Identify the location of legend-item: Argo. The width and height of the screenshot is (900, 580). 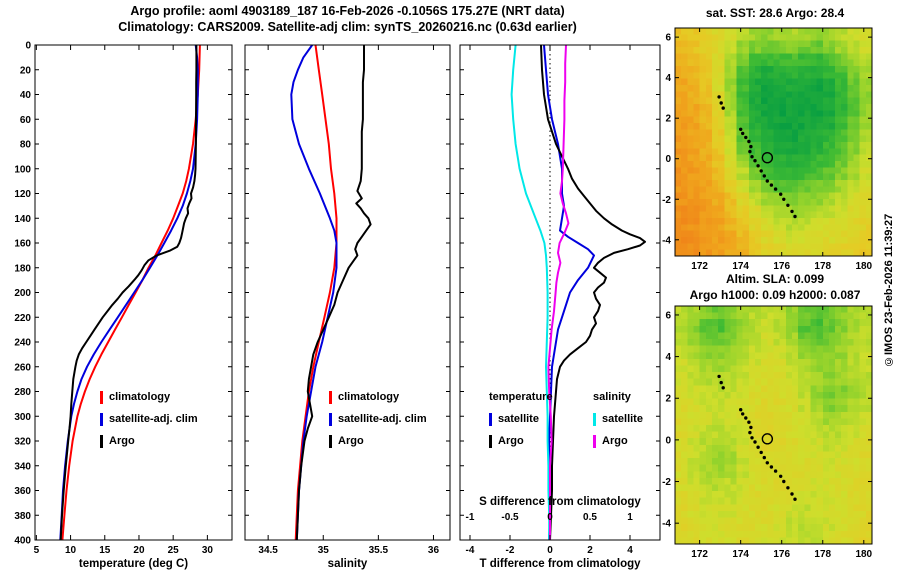
(618, 441).